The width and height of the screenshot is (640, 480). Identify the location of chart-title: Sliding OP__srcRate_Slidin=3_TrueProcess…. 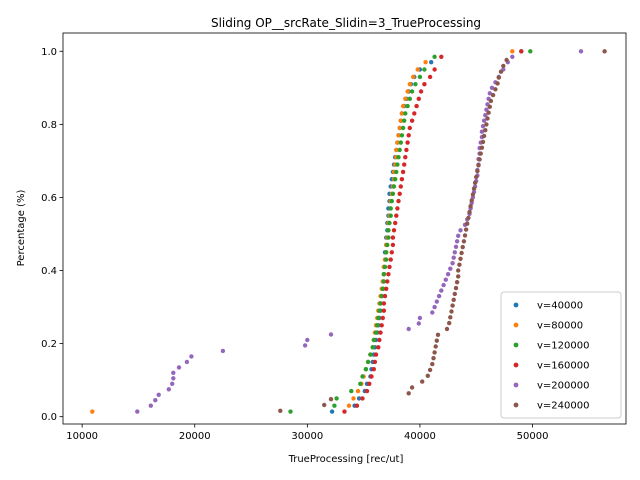
(346, 23).